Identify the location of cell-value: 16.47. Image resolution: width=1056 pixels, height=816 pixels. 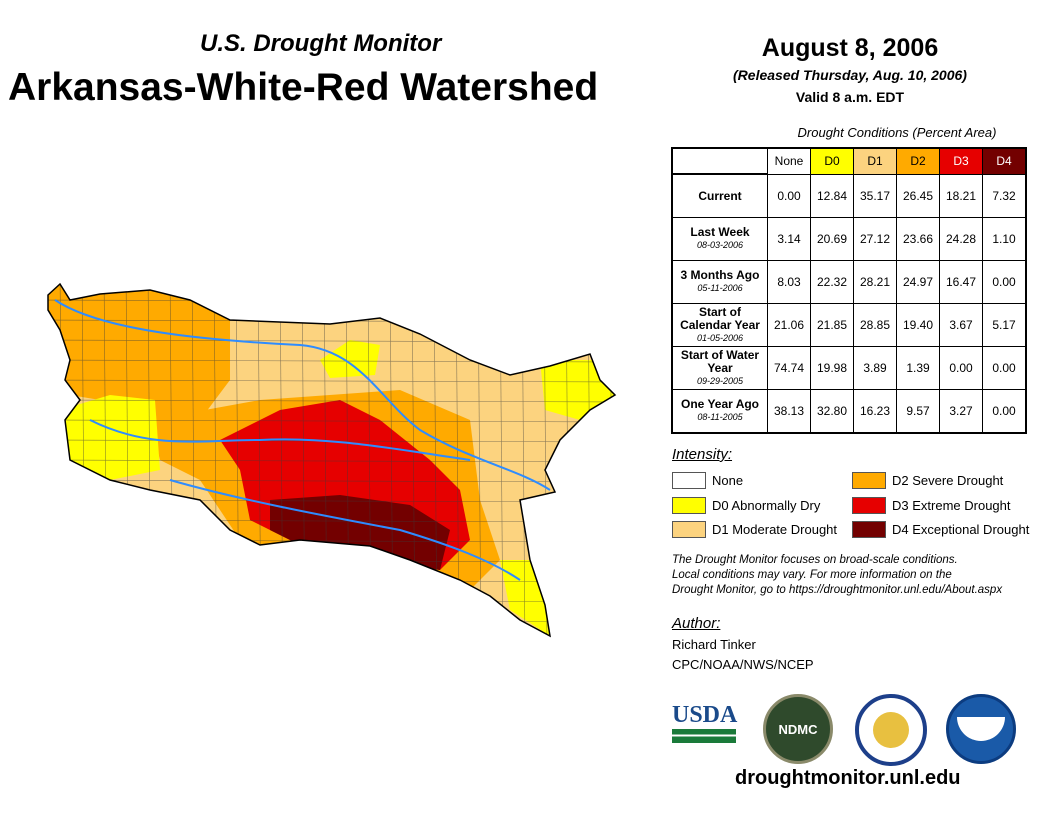
(961, 282).